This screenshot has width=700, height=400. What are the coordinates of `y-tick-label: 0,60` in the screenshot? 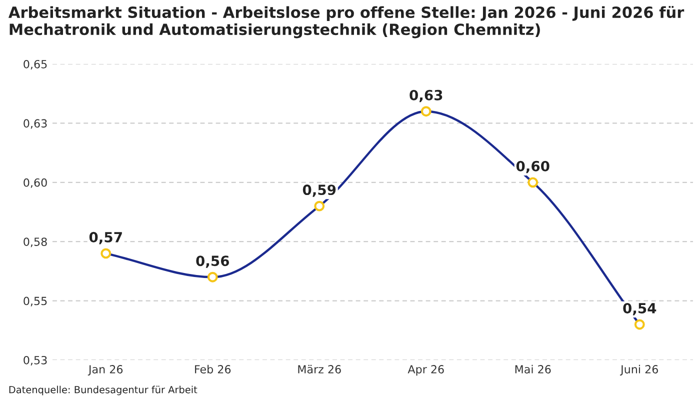 It's located at (35, 183).